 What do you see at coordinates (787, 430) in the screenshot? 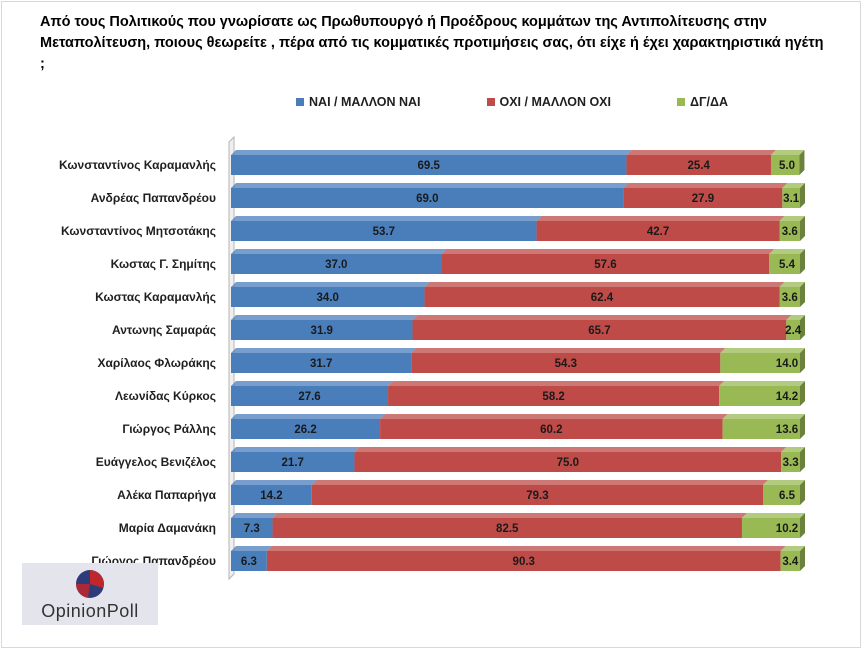
I see `data-label: 13.6` at bounding box center [787, 430].